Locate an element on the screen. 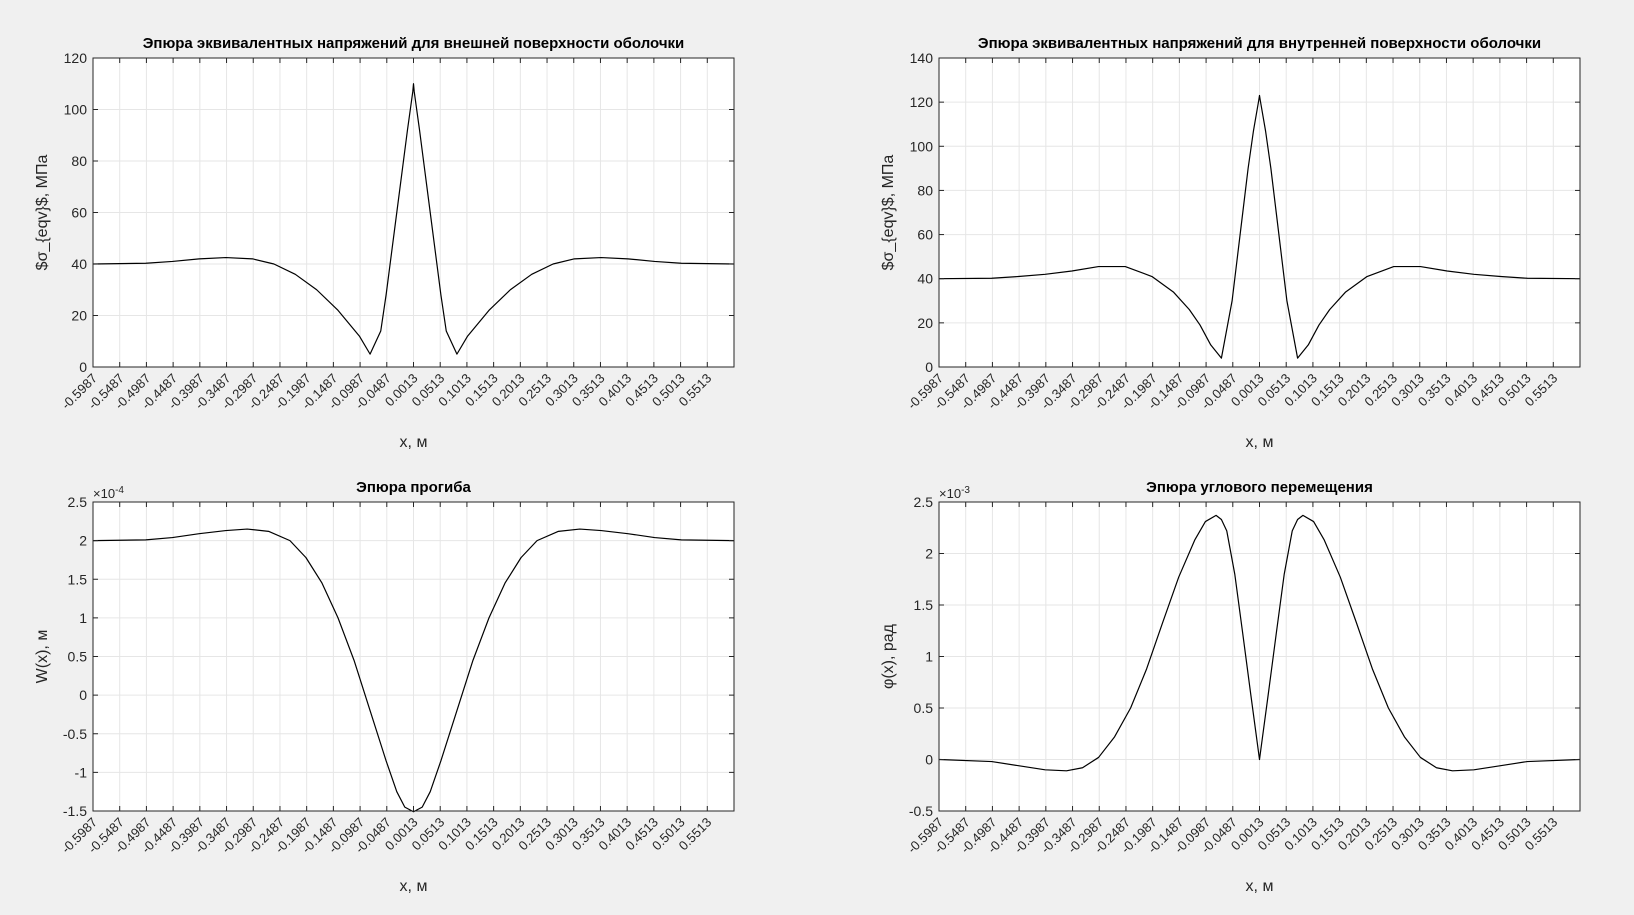 This screenshot has width=1634, height=915. y-axis-label: W(x), м is located at coordinates (42, 657).